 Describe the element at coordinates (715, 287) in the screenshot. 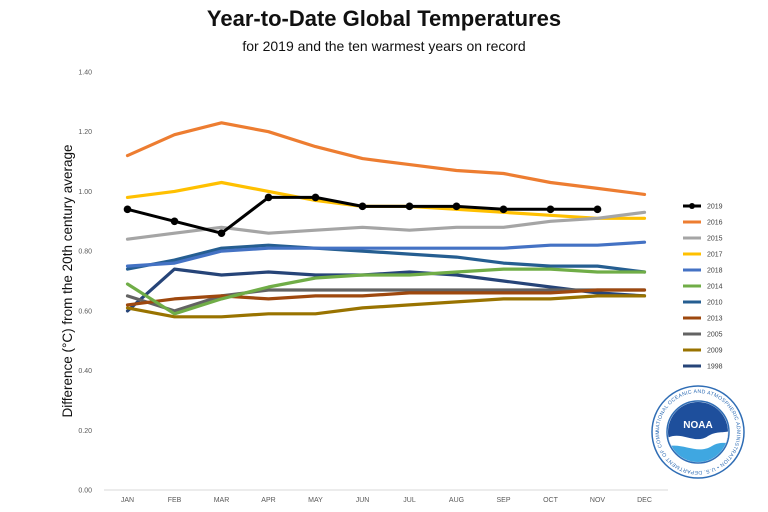

I see `legend-label-2014: 2014` at that location.